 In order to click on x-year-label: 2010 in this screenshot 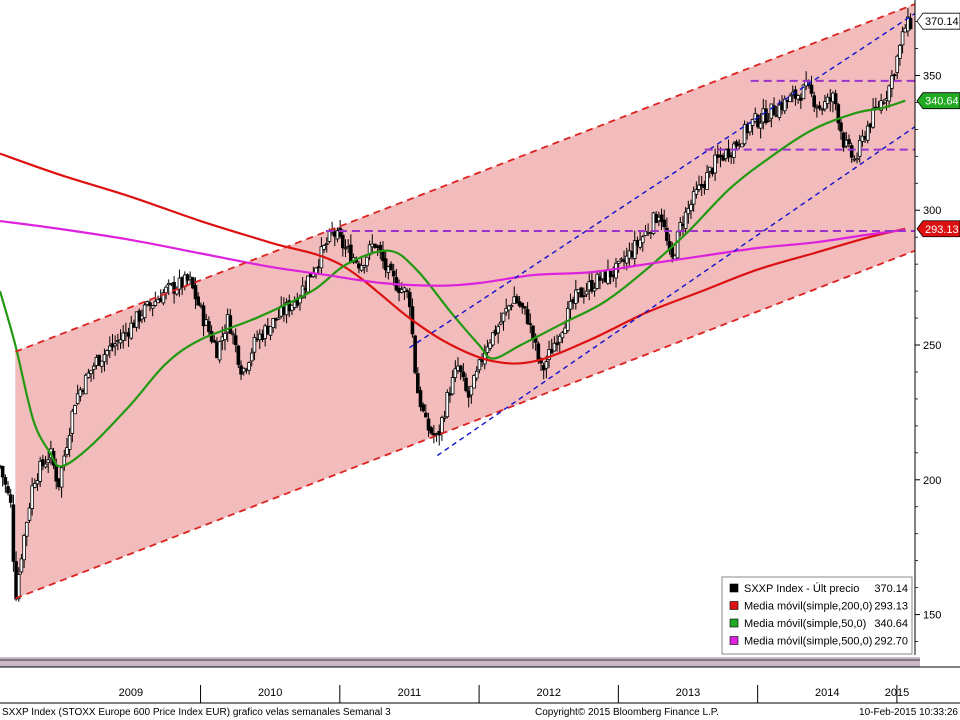, I will do `click(270, 693)`.